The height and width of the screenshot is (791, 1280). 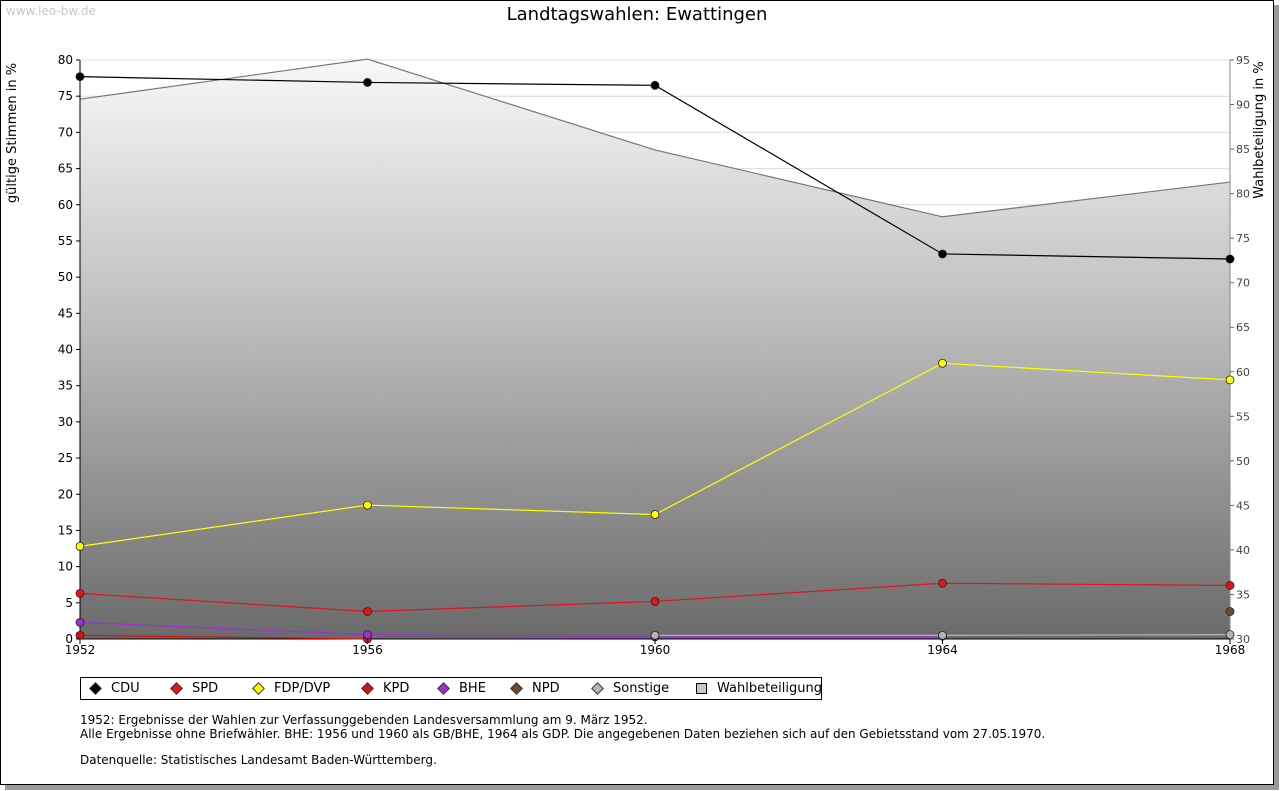 I want to click on y-tick-label: 5, so click(x=69, y=603).